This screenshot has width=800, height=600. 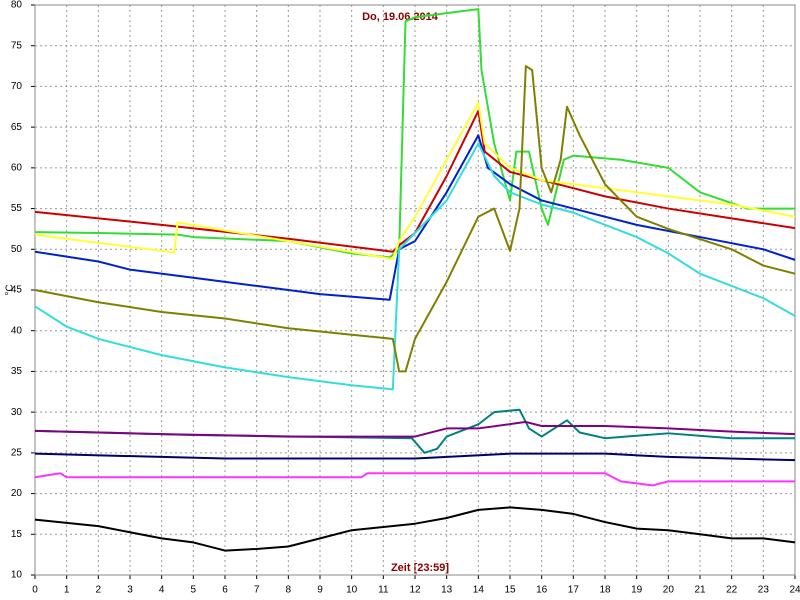 I want to click on x-tick-label: 8, so click(x=289, y=590).